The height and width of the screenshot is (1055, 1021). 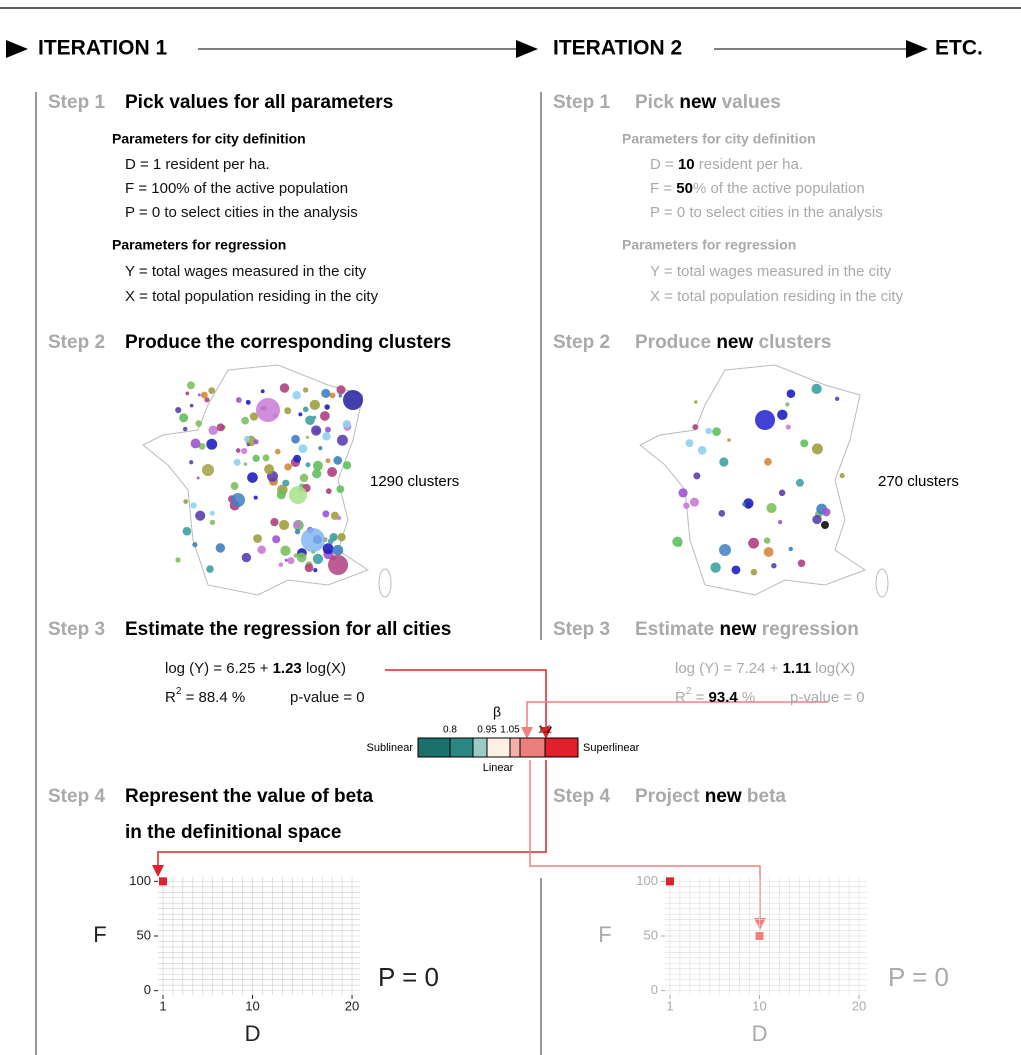 I want to click on header-arrowhead, so click(x=527, y=49).